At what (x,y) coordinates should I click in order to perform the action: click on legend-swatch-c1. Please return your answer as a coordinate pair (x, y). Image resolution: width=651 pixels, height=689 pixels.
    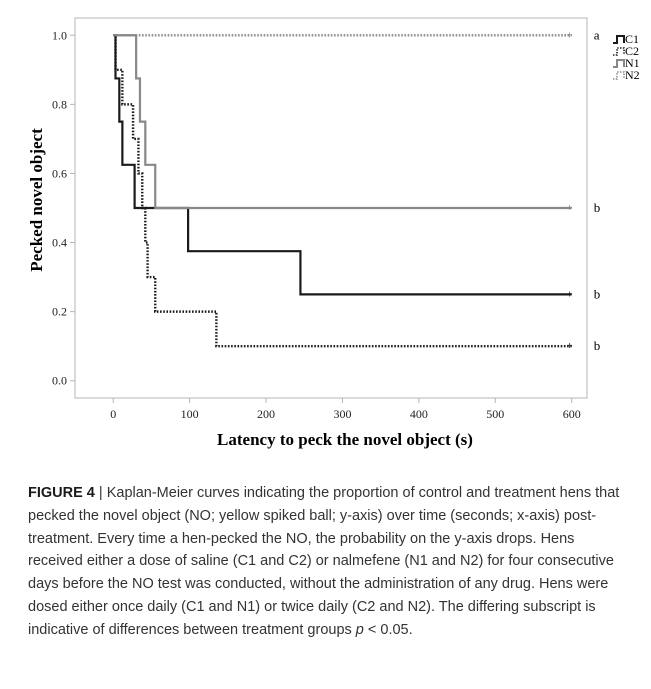
    Looking at the image, I should click on (619, 39).